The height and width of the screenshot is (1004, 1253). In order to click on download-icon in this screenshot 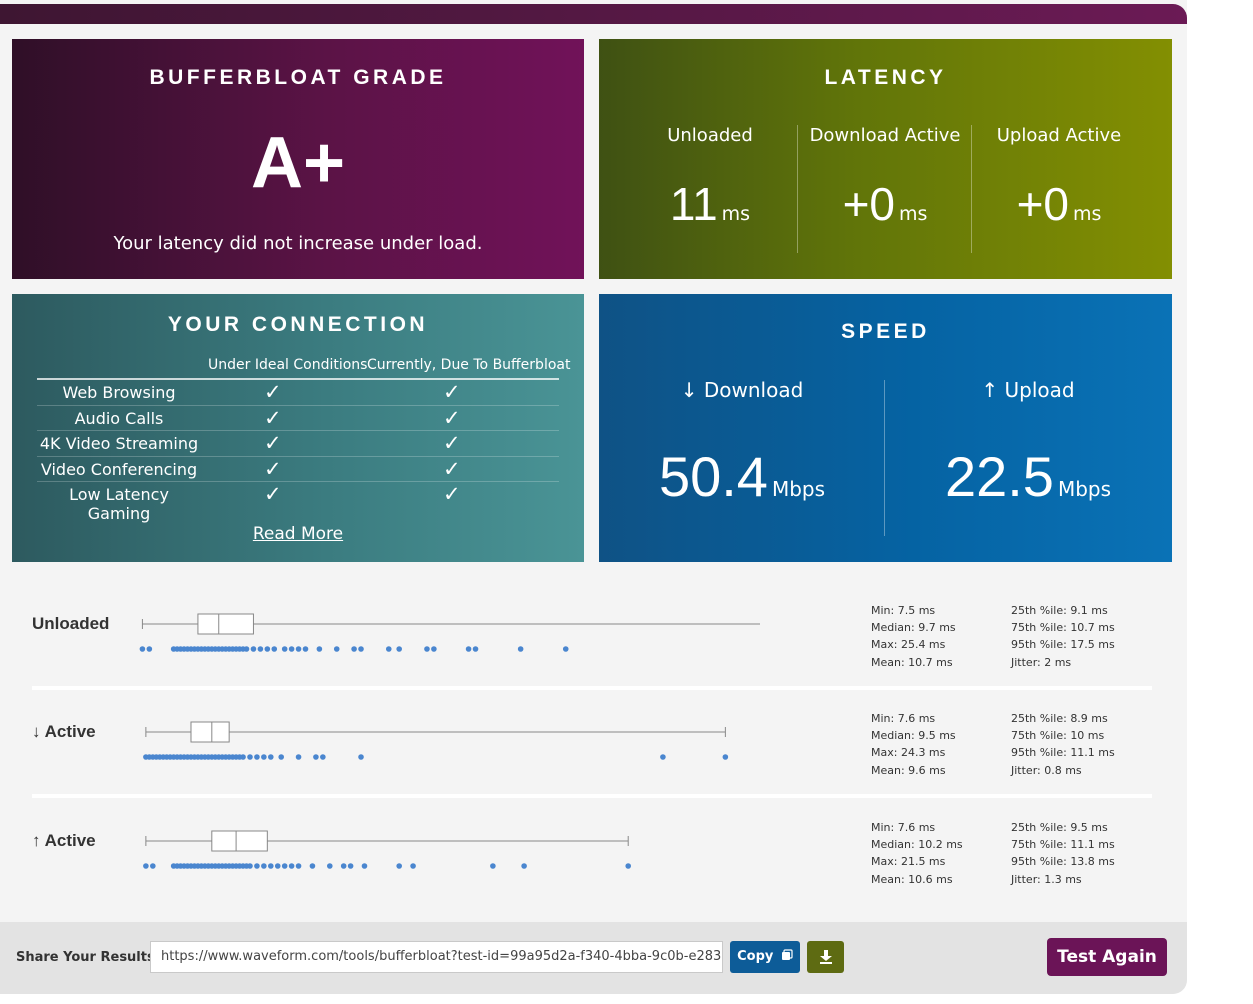, I will do `click(825, 957)`.